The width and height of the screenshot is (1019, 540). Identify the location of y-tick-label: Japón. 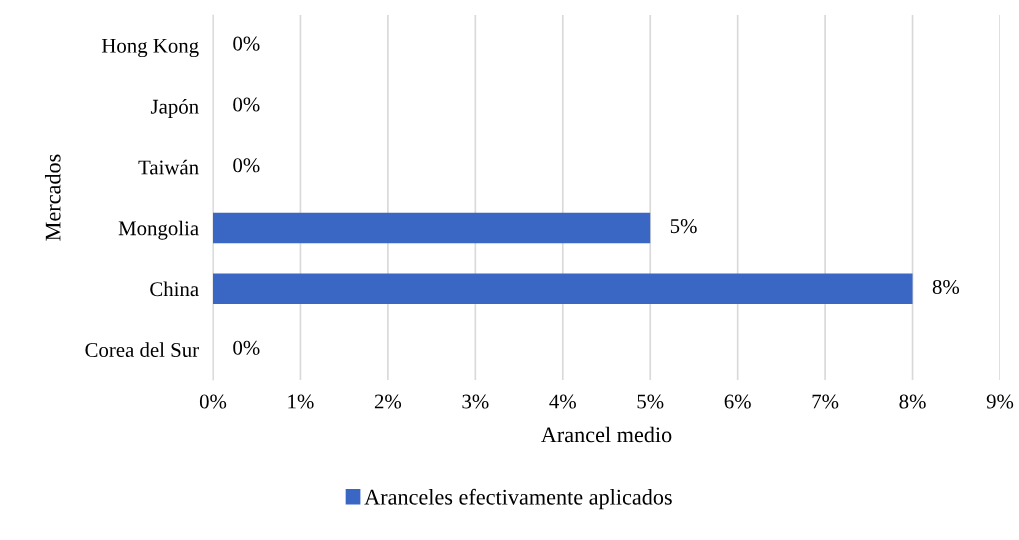
(174, 108).